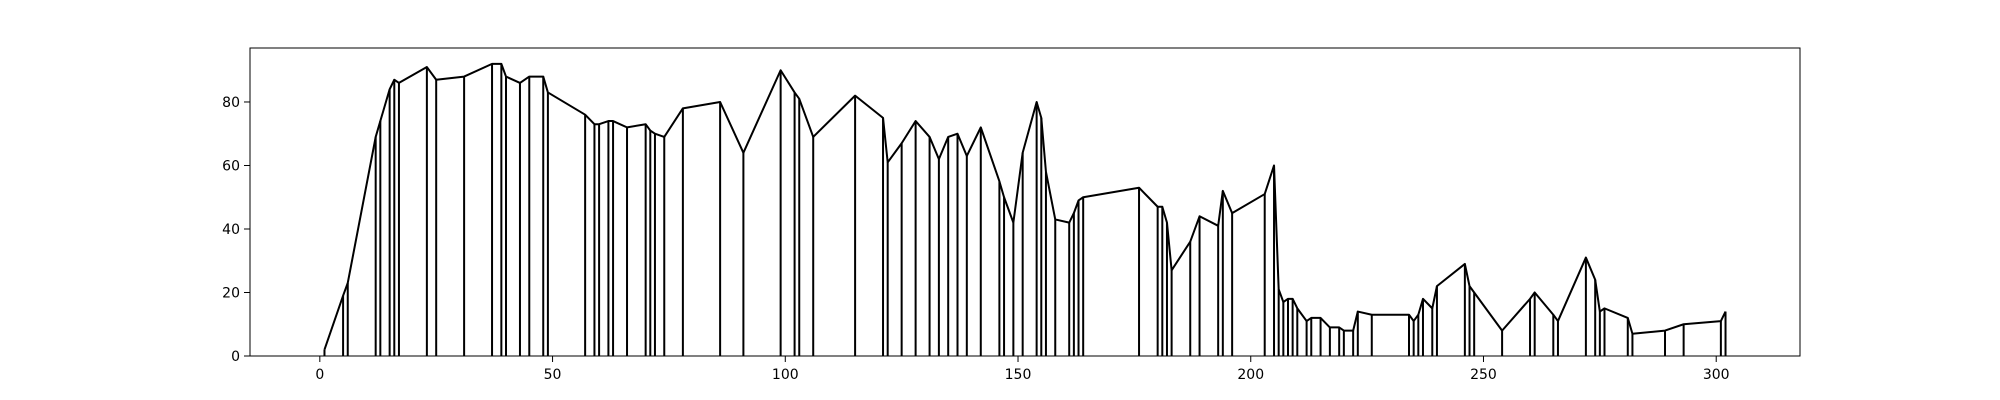  What do you see at coordinates (1018, 375) in the screenshot?
I see `x-tick-label: 150` at bounding box center [1018, 375].